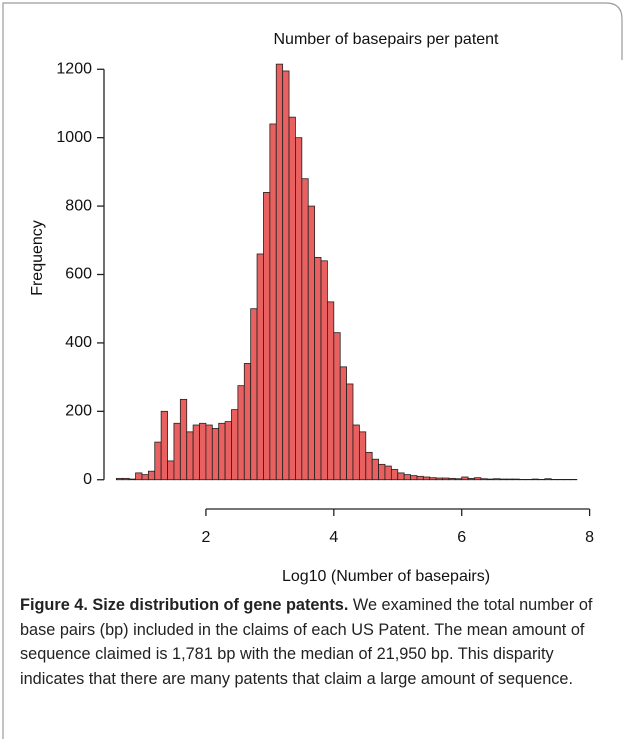 Image resolution: width=626 pixels, height=739 pixels. Describe the element at coordinates (78, 411) in the screenshot. I see `y-tick-label: 200` at that location.